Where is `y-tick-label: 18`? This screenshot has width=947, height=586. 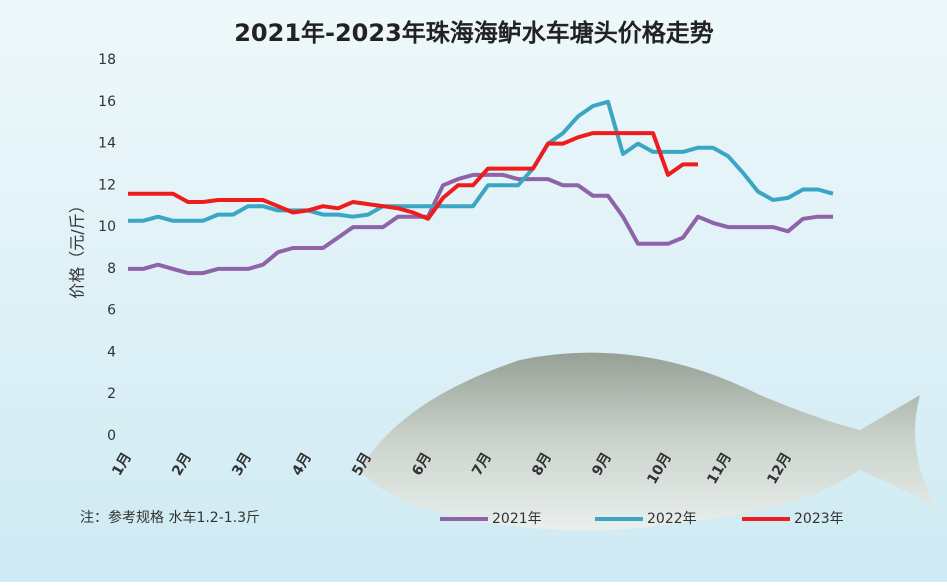 y-tick-label: 18 is located at coordinates (107, 60).